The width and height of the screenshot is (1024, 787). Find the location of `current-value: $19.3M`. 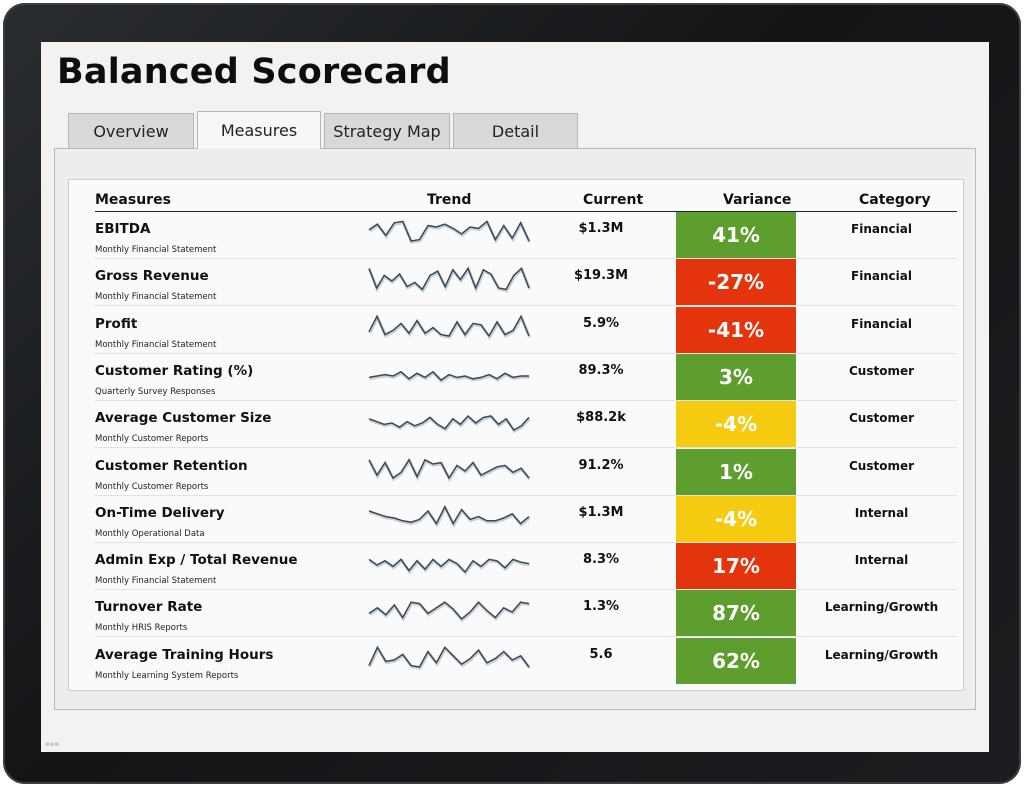

current-value: $19.3M is located at coordinates (601, 276).